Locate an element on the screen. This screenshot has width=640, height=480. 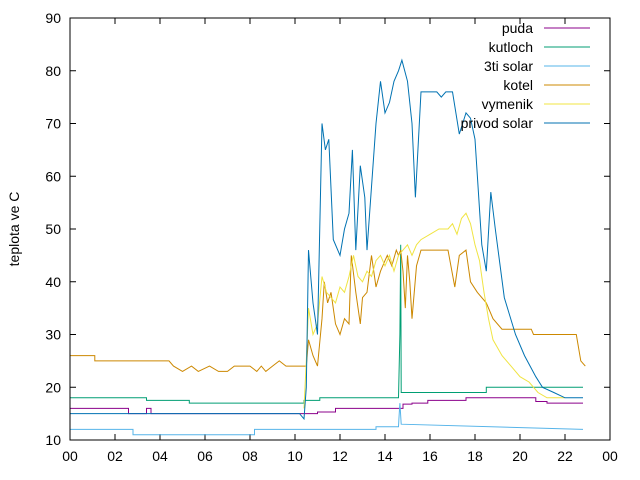
legend-label: privod solar is located at coordinates (497, 123).